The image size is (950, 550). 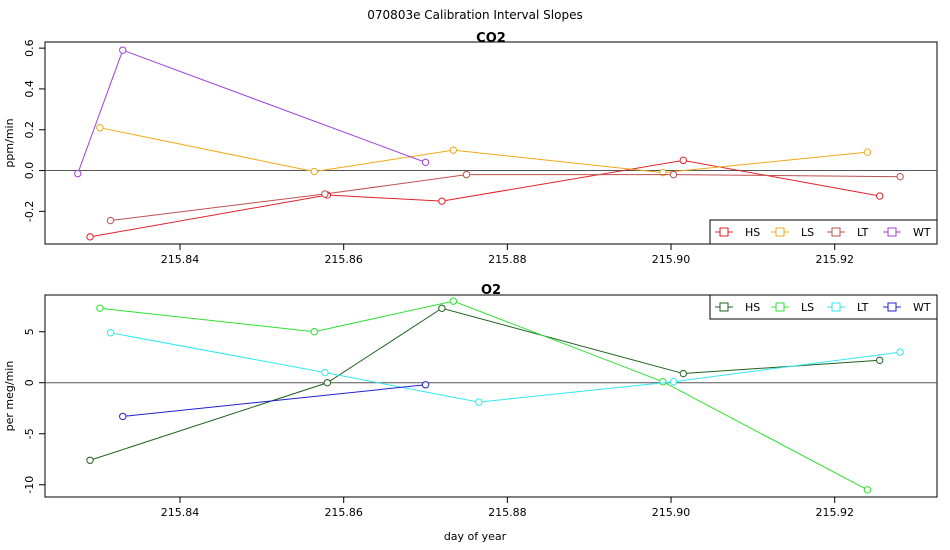 I want to click on co2-legend: HS LS LT WT, so click(x=823, y=232).